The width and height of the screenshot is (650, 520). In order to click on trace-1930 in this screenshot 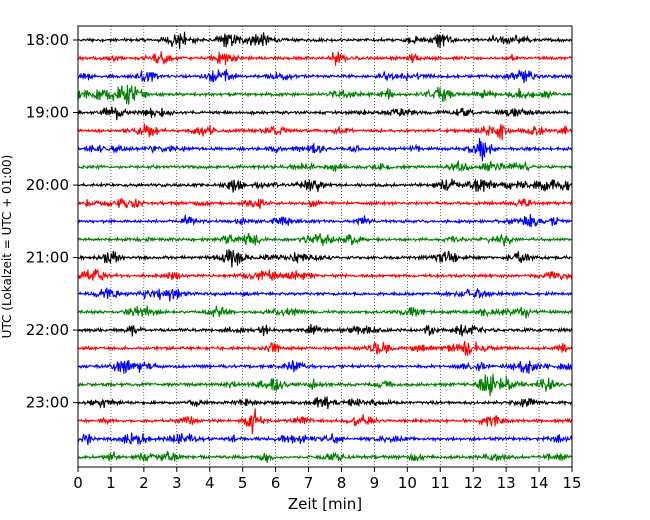, I will do `click(325, 149)`.